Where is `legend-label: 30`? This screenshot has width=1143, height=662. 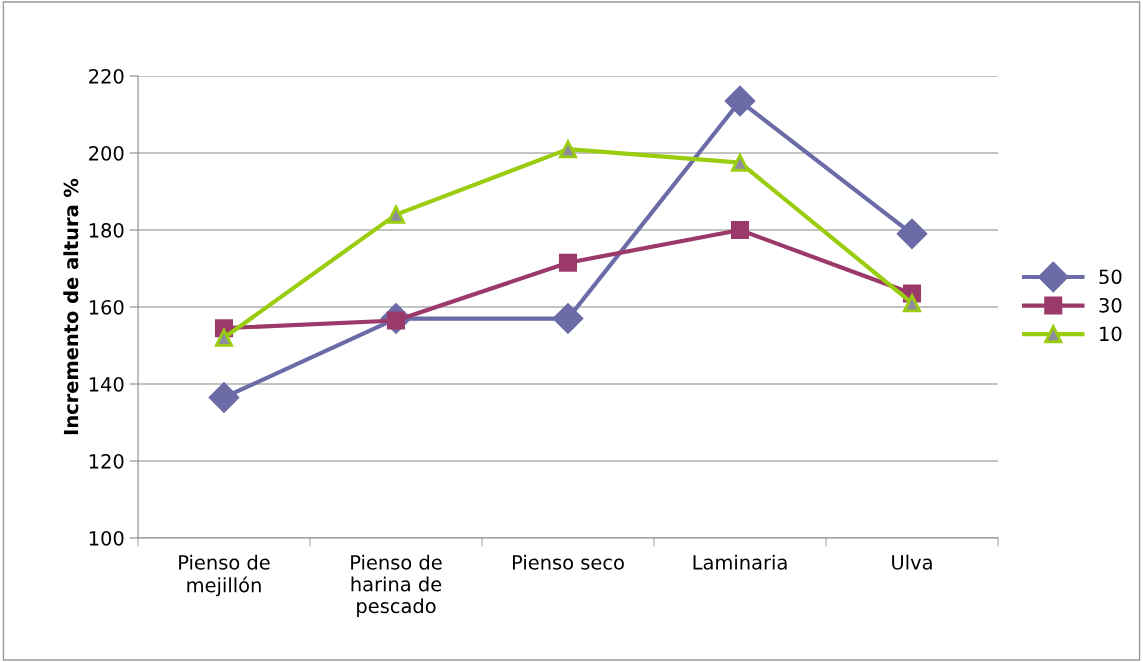
legend-label: 30 is located at coordinates (1110, 305).